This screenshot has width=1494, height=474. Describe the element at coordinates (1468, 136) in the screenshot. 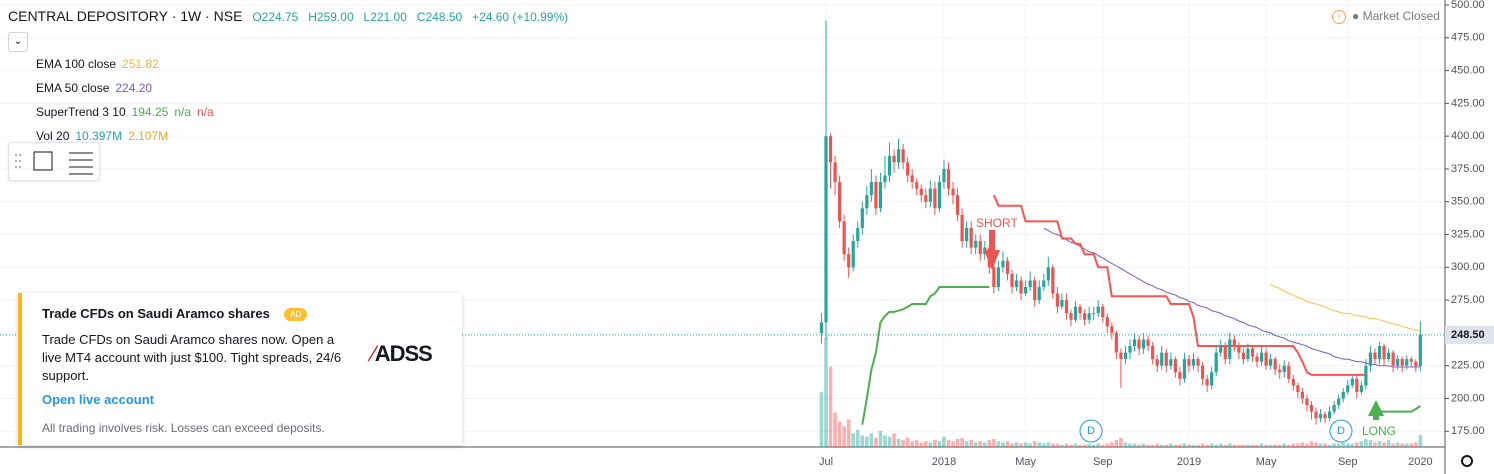

I see `y-tick-label: 400.00` at that location.